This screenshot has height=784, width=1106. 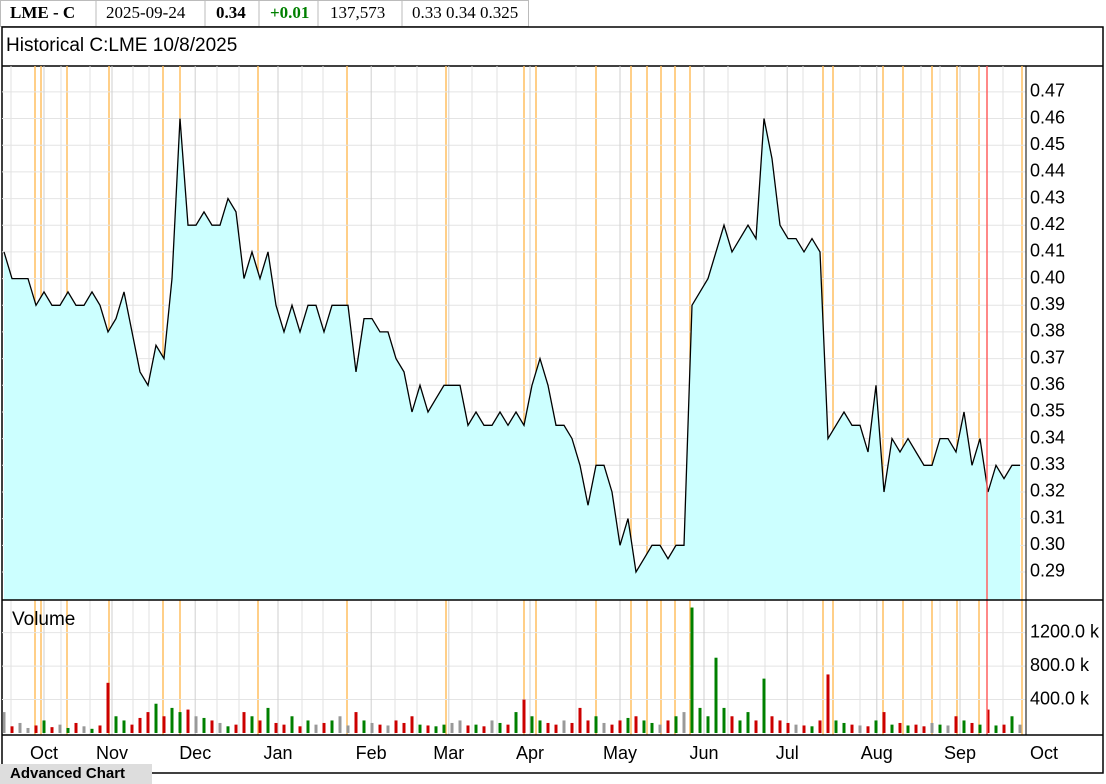 I want to click on header-box, so click(x=264, y=13).